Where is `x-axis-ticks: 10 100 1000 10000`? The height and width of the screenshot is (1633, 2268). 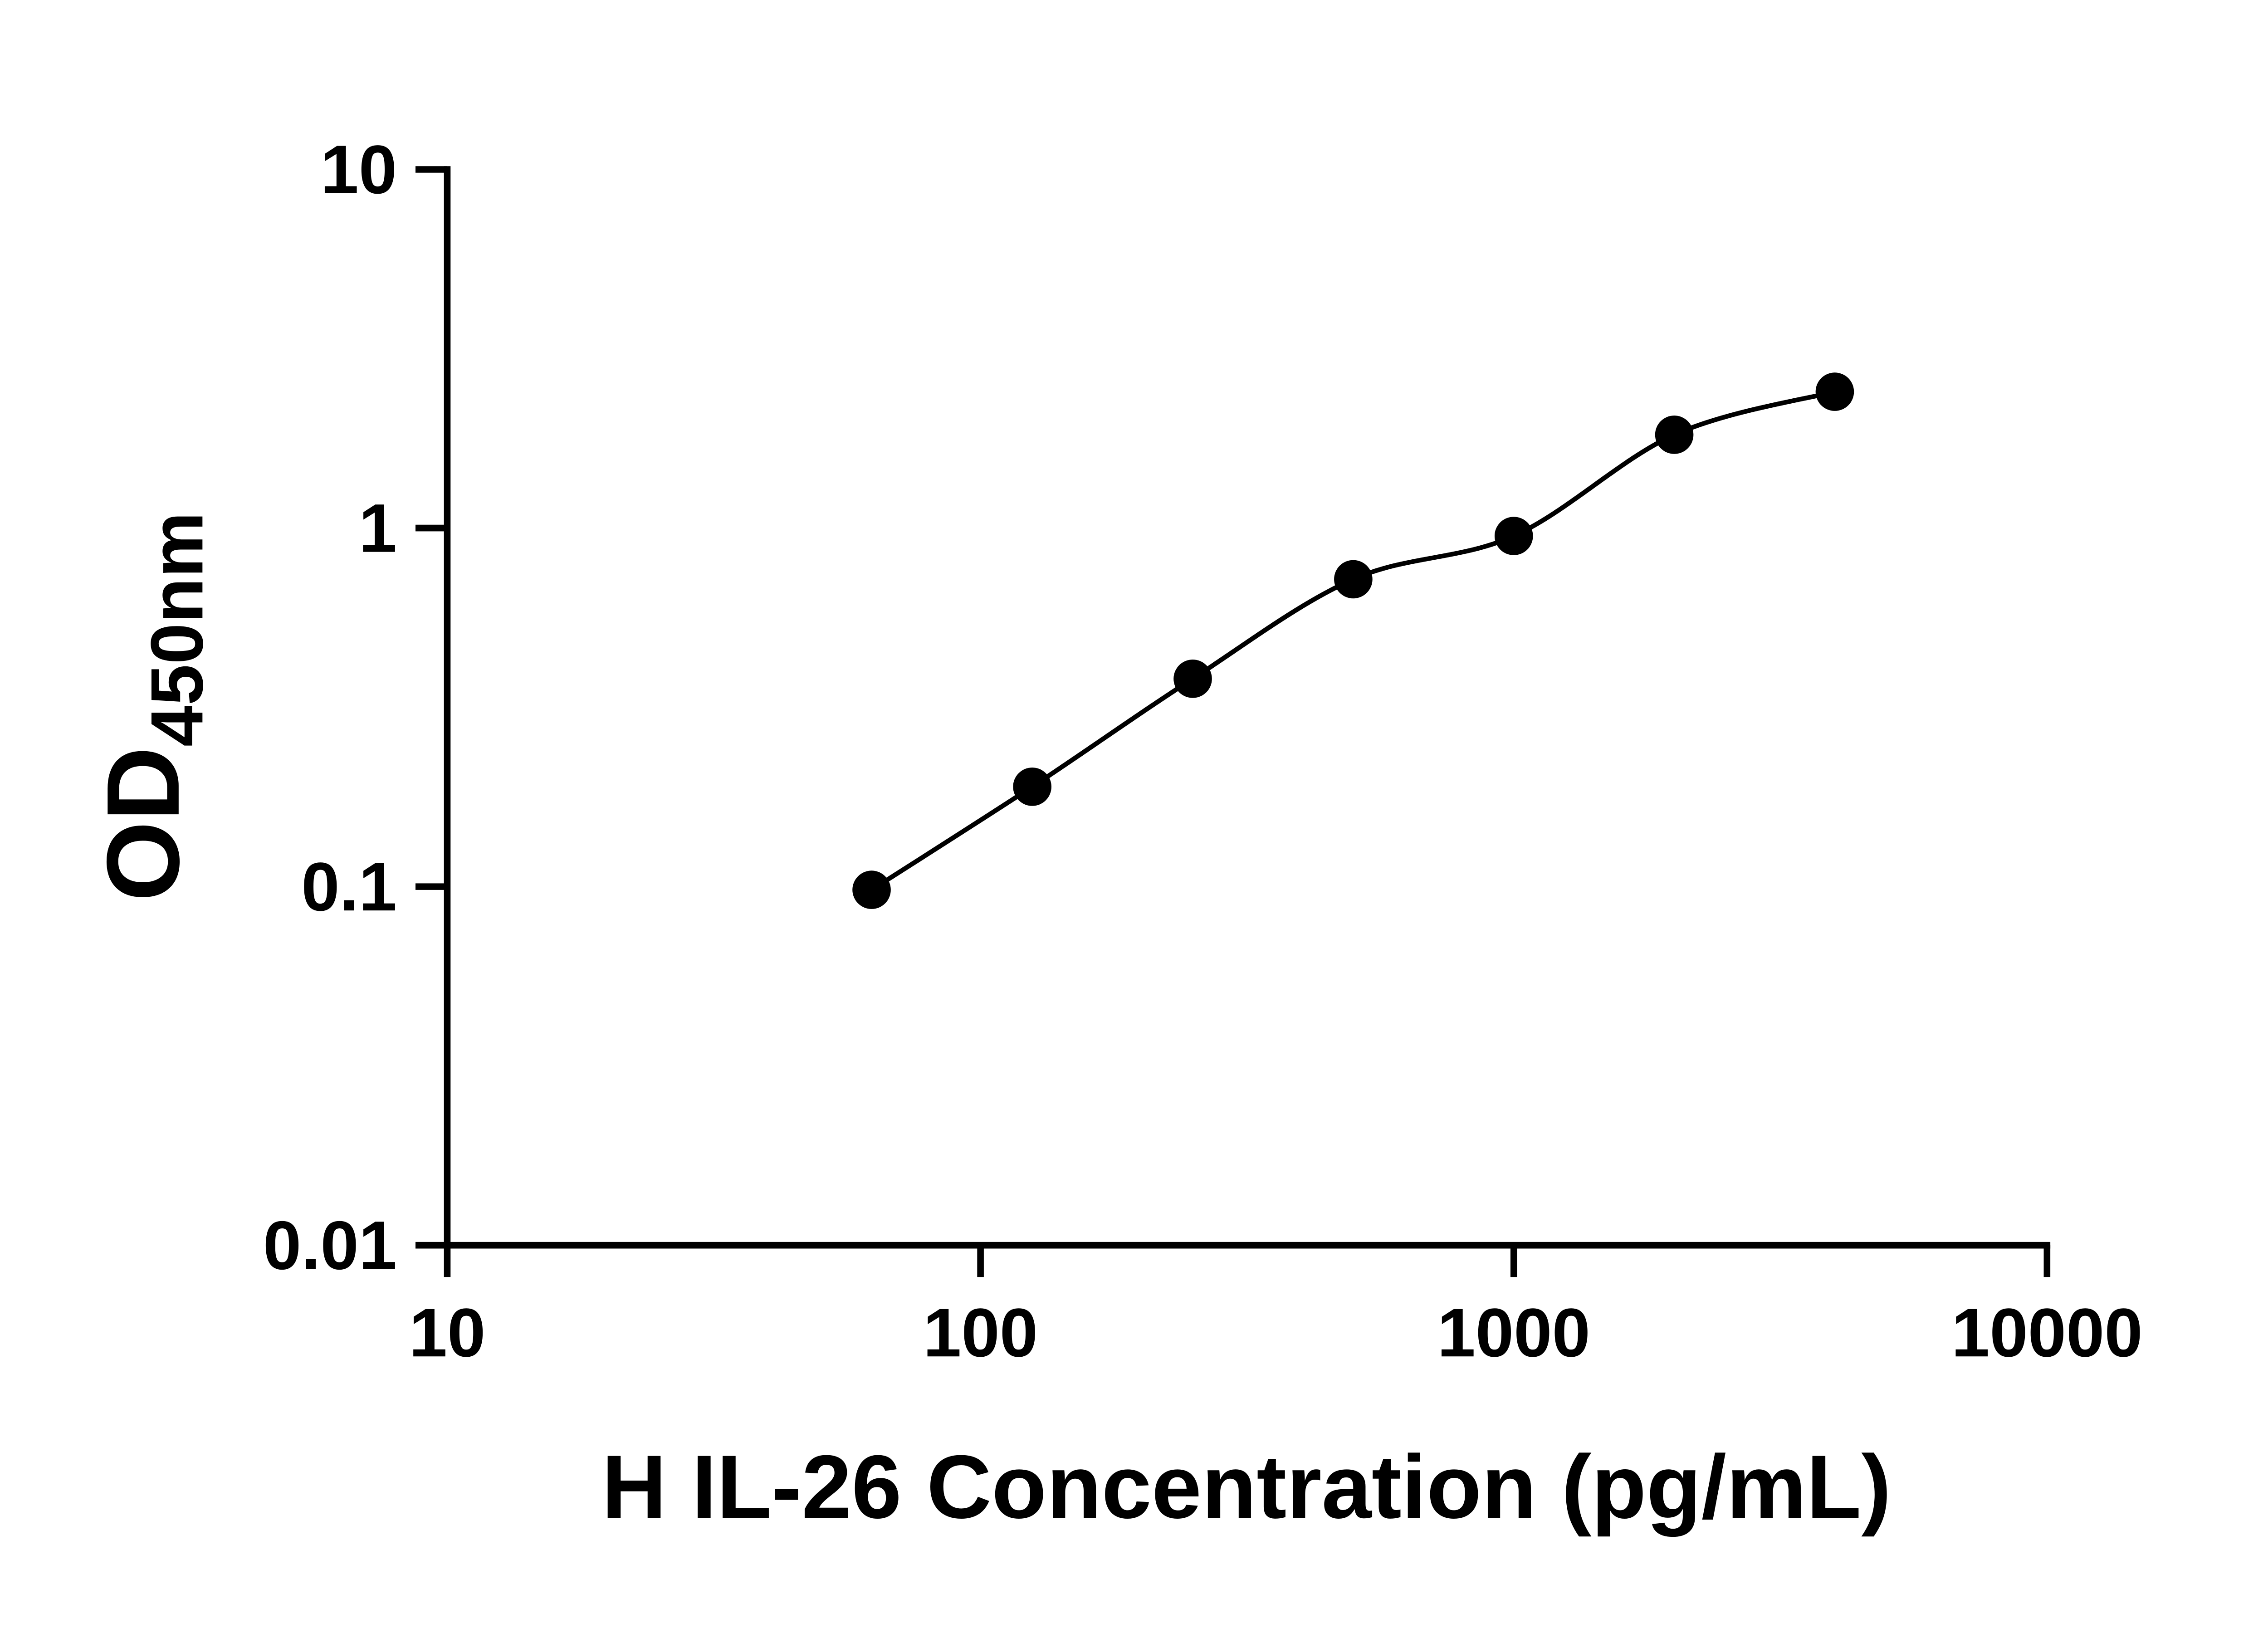
x-axis-ticks: 10 100 1000 10000 is located at coordinates (1276, 1308).